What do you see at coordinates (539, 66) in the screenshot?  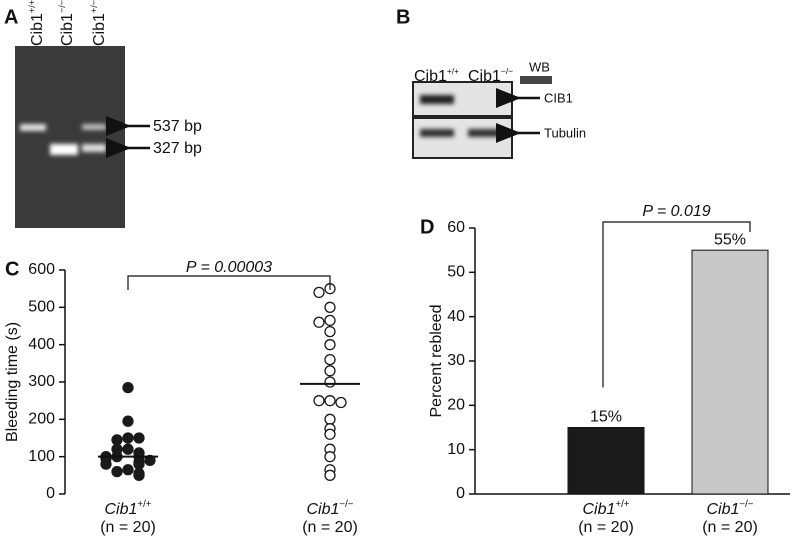 I see `wb-label: WB` at bounding box center [539, 66].